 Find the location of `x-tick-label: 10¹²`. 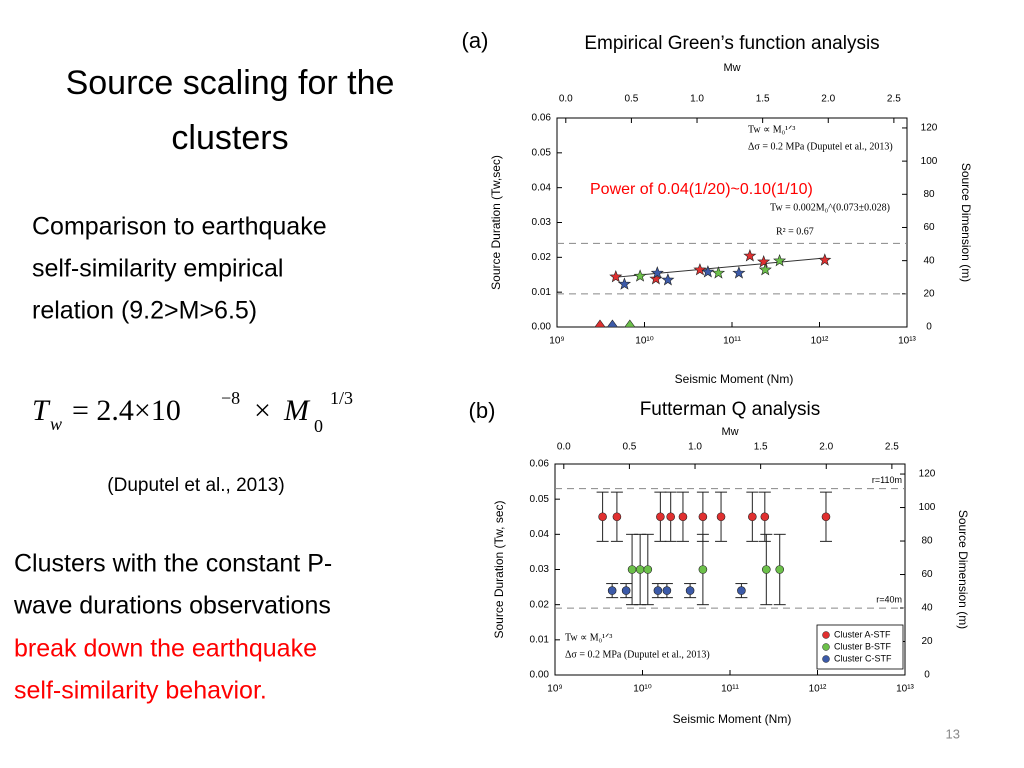

x-tick-label: 10¹² is located at coordinates (820, 341).